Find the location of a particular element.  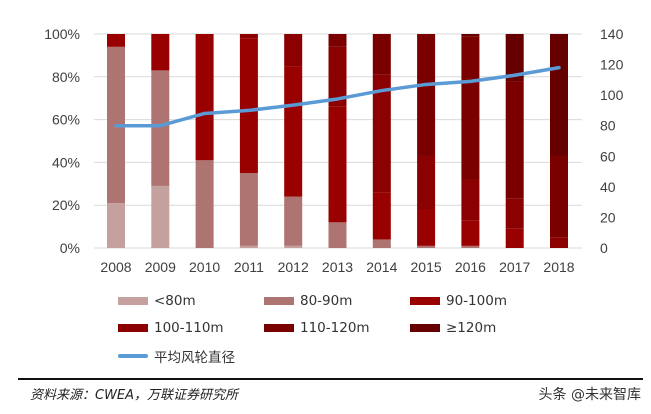

legend-item-100-110: 100-110m is located at coordinates (171, 328).